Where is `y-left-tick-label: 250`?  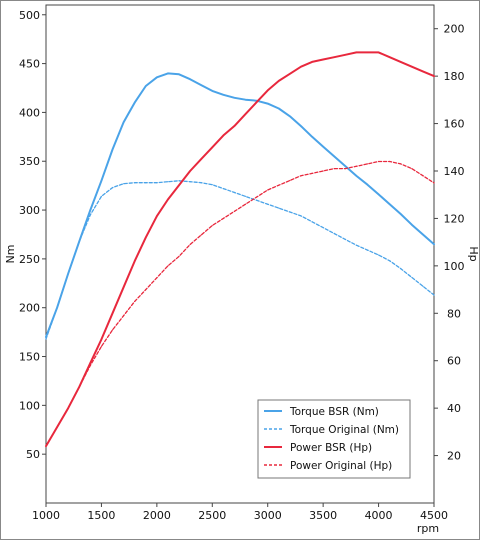
y-left-tick-label: 250 is located at coordinates (29, 259).